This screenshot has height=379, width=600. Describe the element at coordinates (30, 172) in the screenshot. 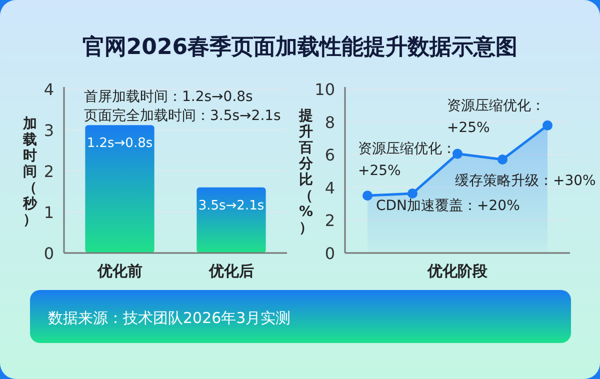

I see `y-axis-title: 加载时间（秒）` at that location.